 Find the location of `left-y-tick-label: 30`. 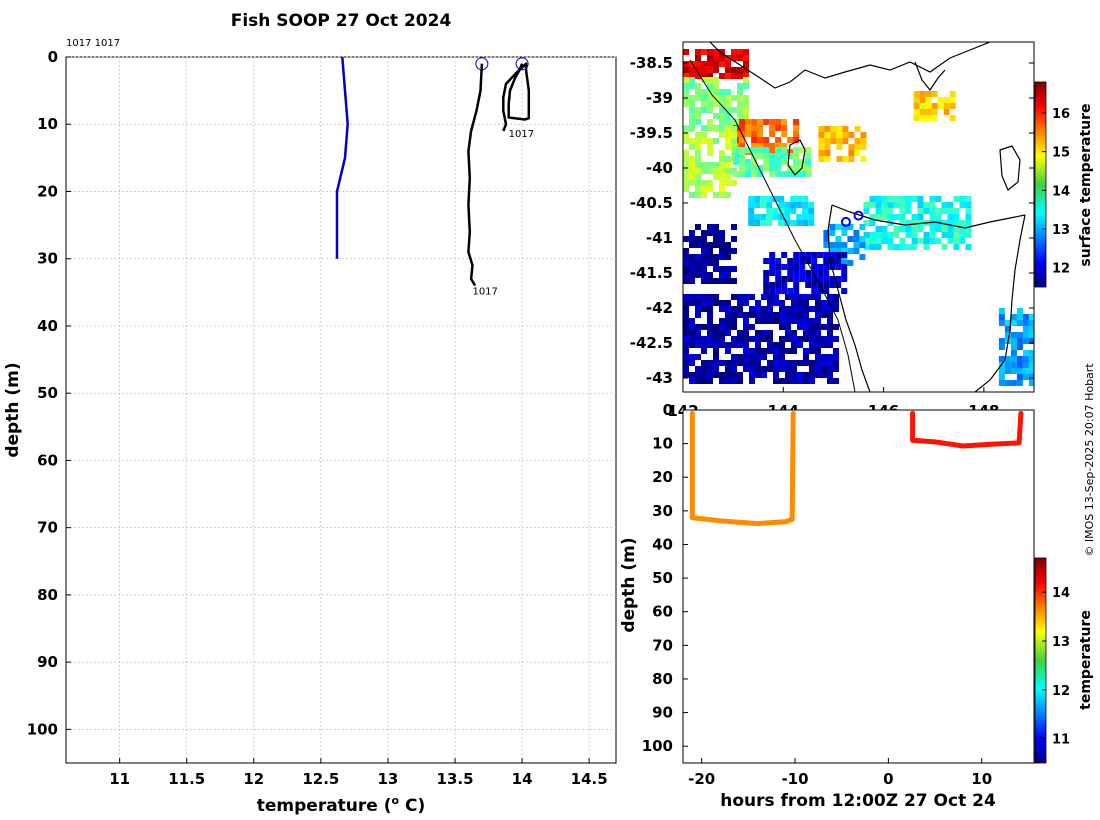

left-y-tick-label: 30 is located at coordinates (47, 259).